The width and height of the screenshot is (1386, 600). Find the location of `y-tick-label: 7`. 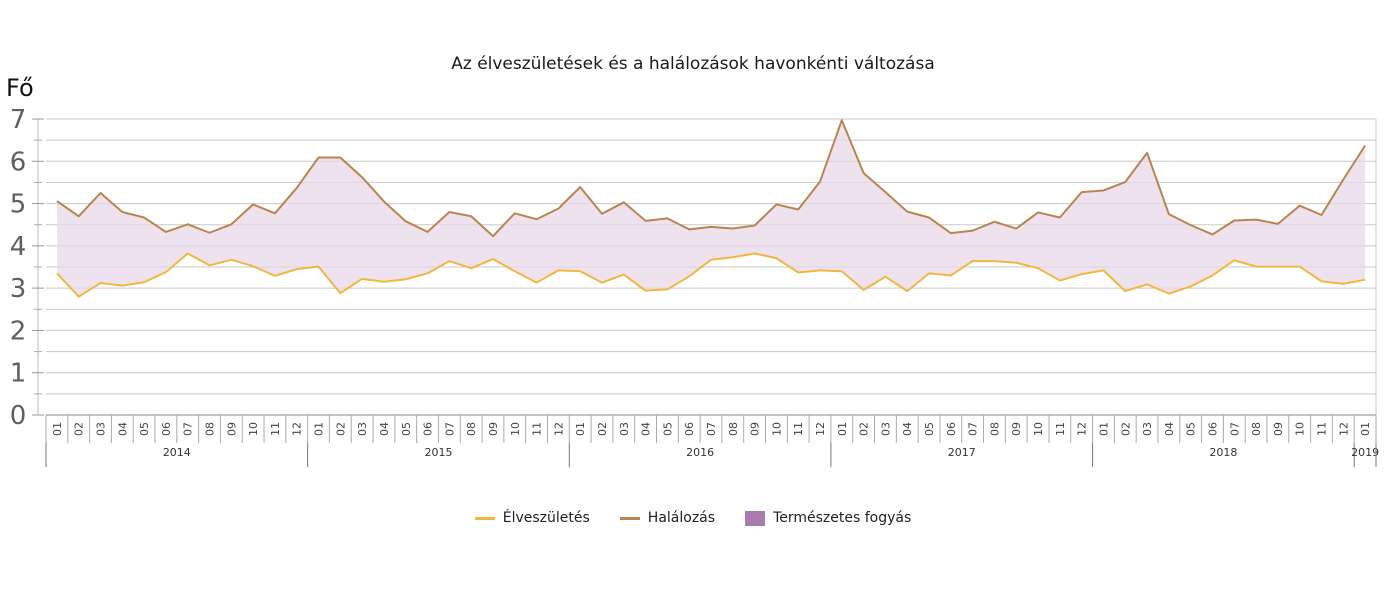

y-tick-label: 7 is located at coordinates (18, 120).